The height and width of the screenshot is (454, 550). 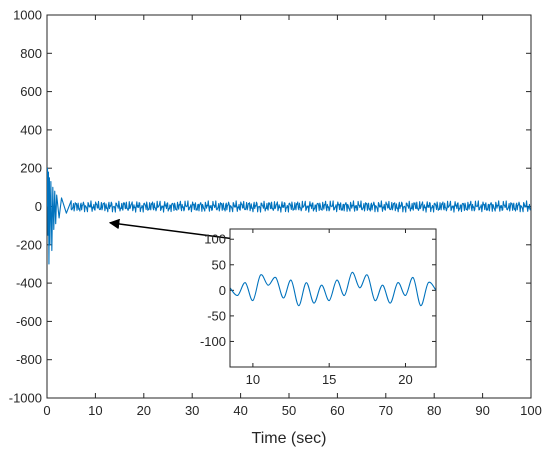 I want to click on y-tick-label: -600, so click(x=29, y=321).